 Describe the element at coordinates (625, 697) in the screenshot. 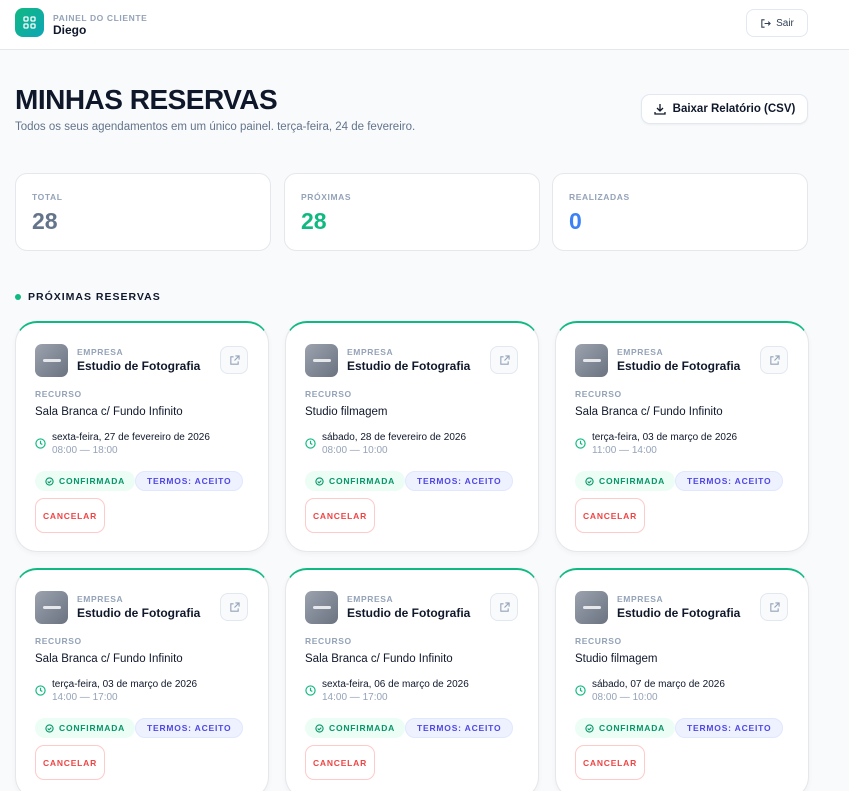

I see `booking-time: 08:00 — 10:00` at that location.